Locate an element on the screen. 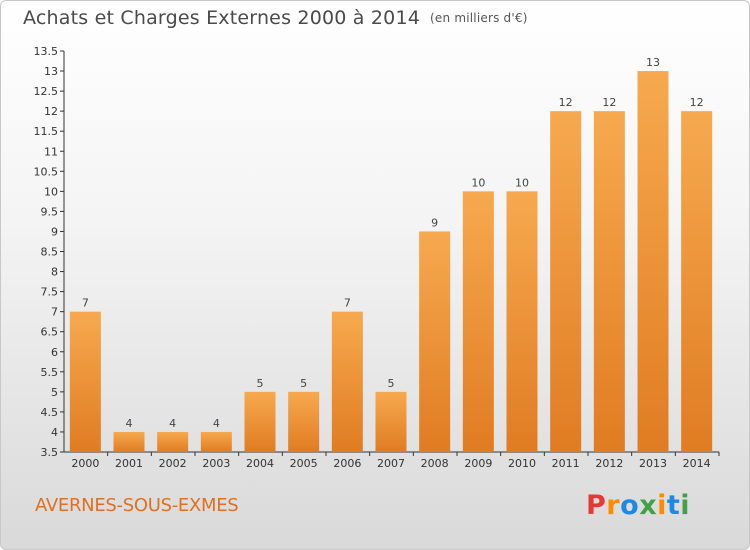 This screenshot has height=550, width=750. x-tick-label-2003: 2003 is located at coordinates (216, 463).